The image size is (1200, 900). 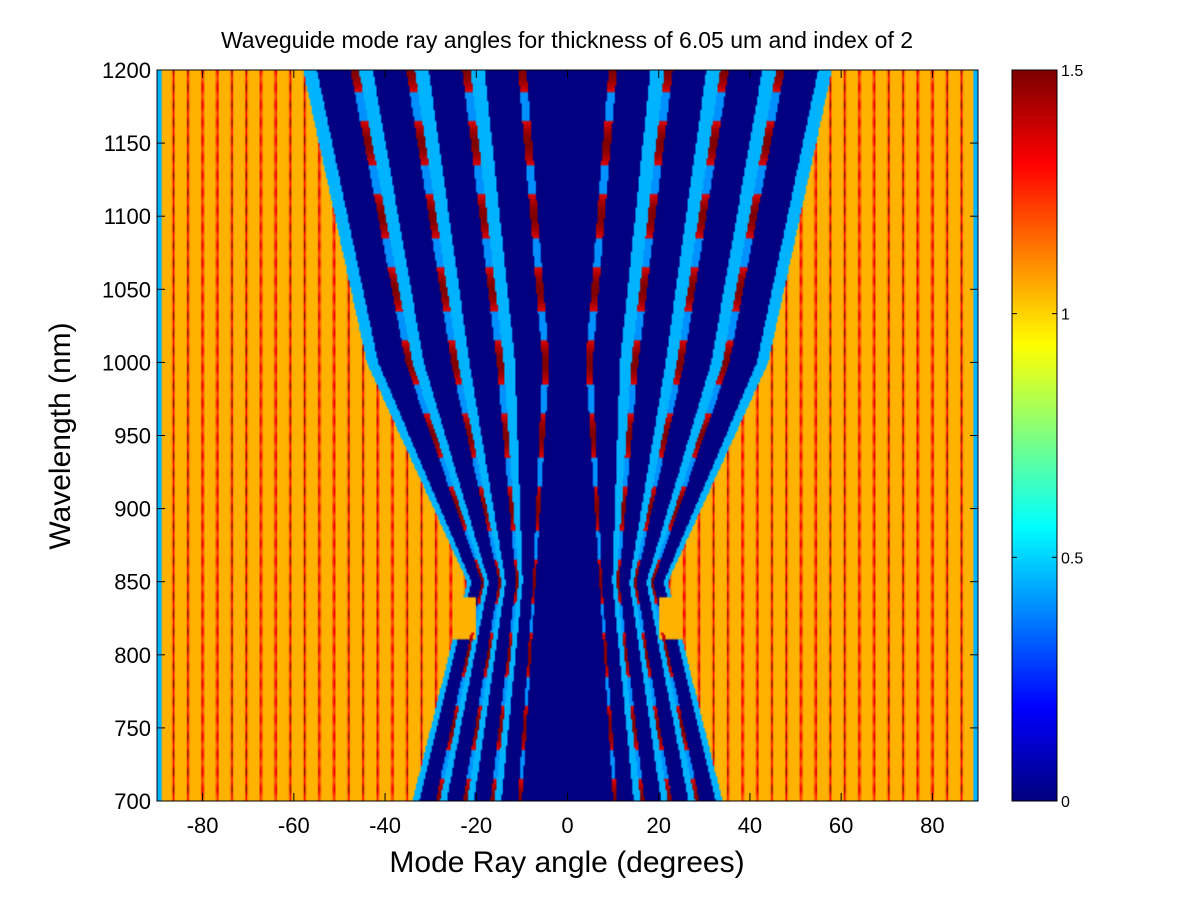 What do you see at coordinates (132, 436) in the screenshot?
I see `y-tick-label: 950` at bounding box center [132, 436].